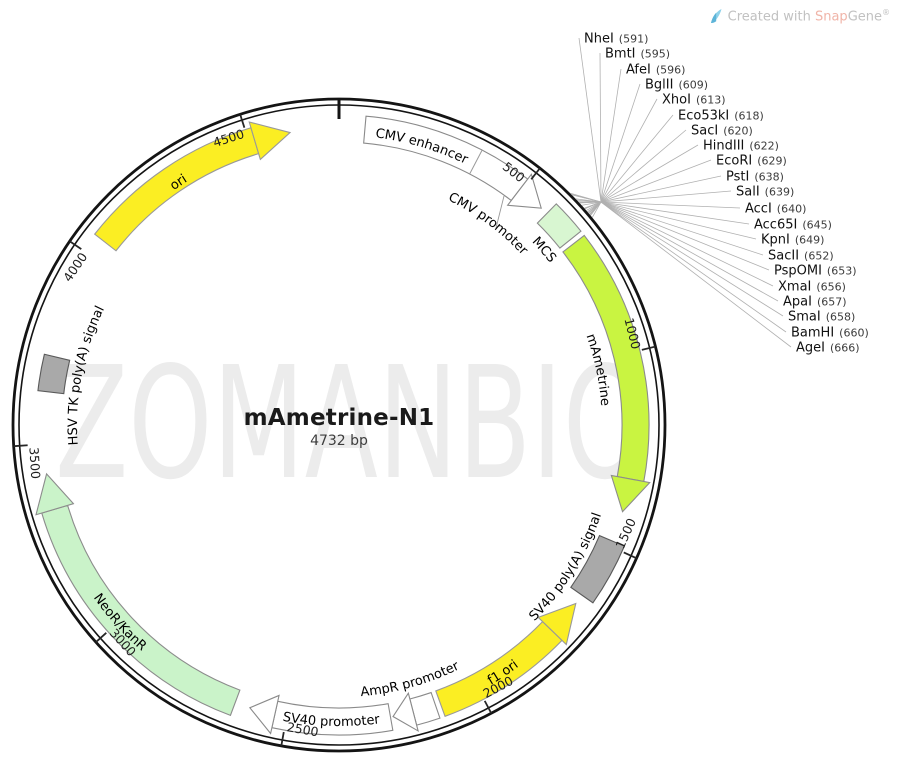 The image size is (900, 781). Describe the element at coordinates (34, 463) in the screenshot. I see `tick-label-3500: 3500` at that location.